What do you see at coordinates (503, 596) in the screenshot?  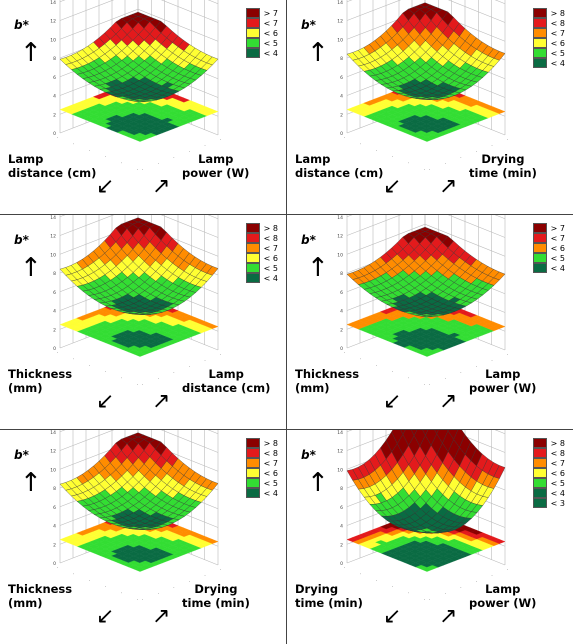 I see `y-axis-label: Lamp power (W)` at bounding box center [503, 596].